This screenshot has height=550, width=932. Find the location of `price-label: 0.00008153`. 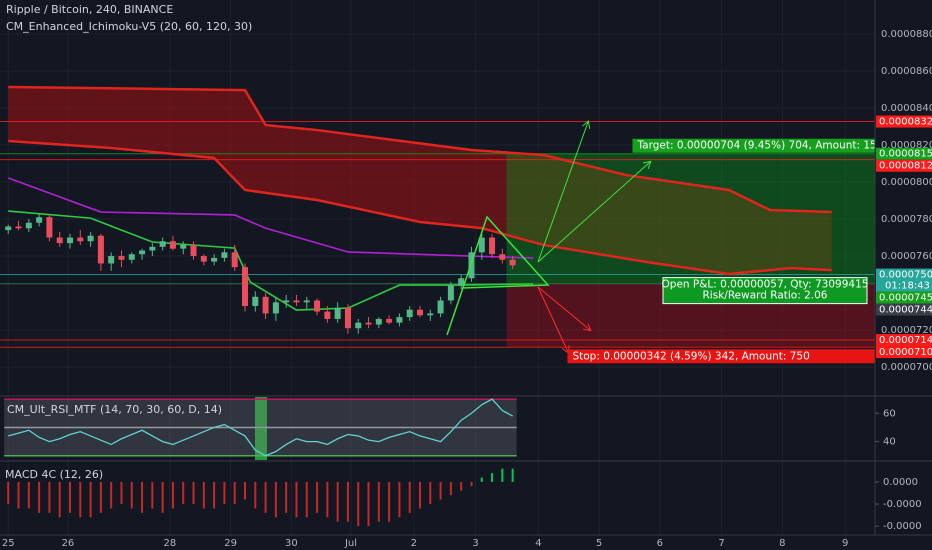

price-label: 0.00008153 is located at coordinates (905, 154).